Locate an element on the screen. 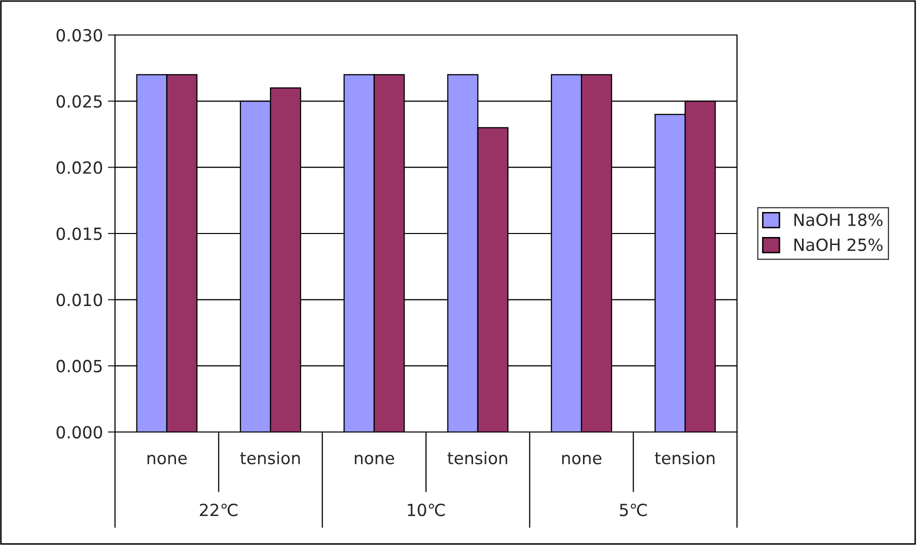 The height and width of the screenshot is (545, 917). y-tick-label: 0.020 is located at coordinates (79, 167).